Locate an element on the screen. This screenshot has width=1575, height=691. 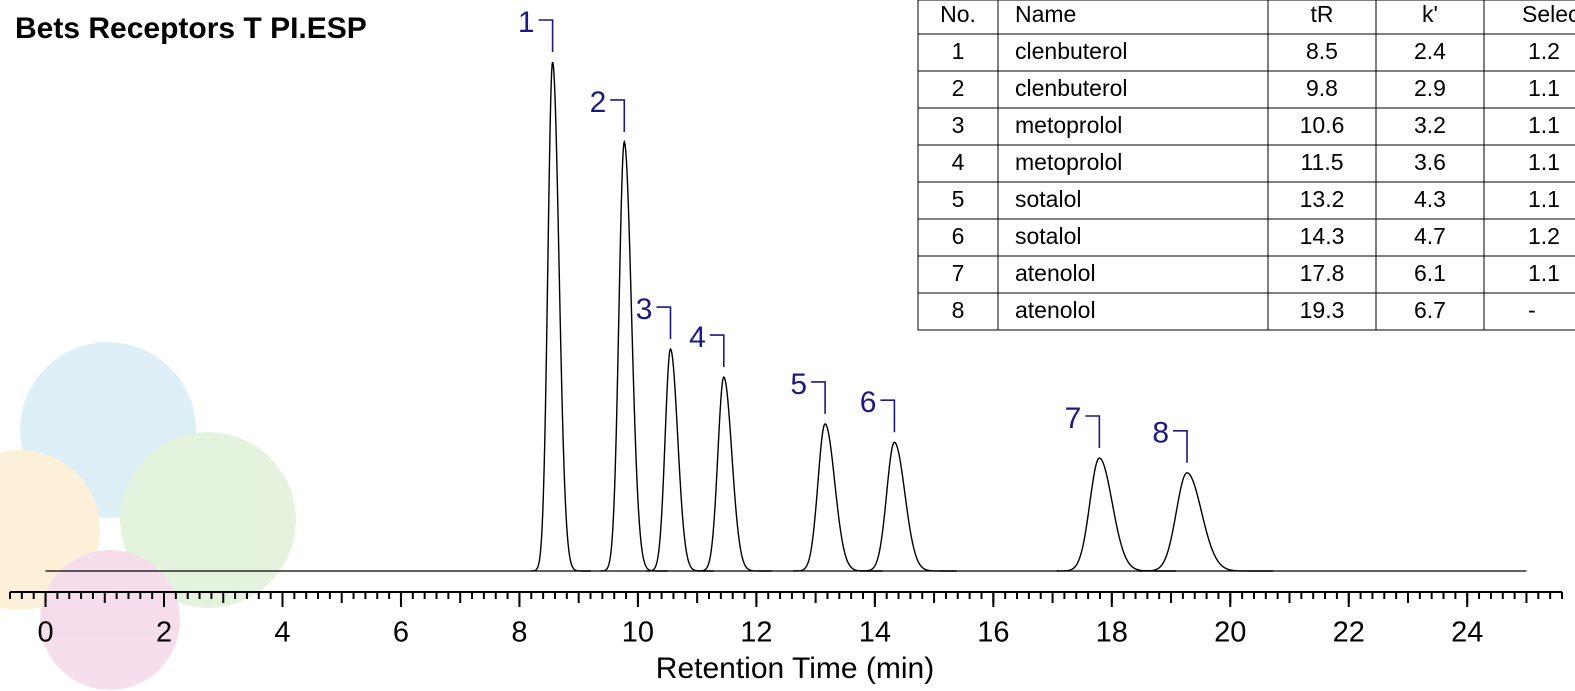
table-header-cell: No. is located at coordinates (958, 14).